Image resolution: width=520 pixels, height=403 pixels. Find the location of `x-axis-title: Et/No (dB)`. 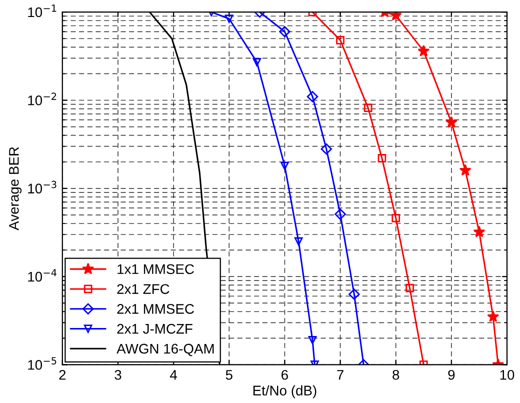

x-axis-title: Et/No (dB) is located at coordinates (284, 391).